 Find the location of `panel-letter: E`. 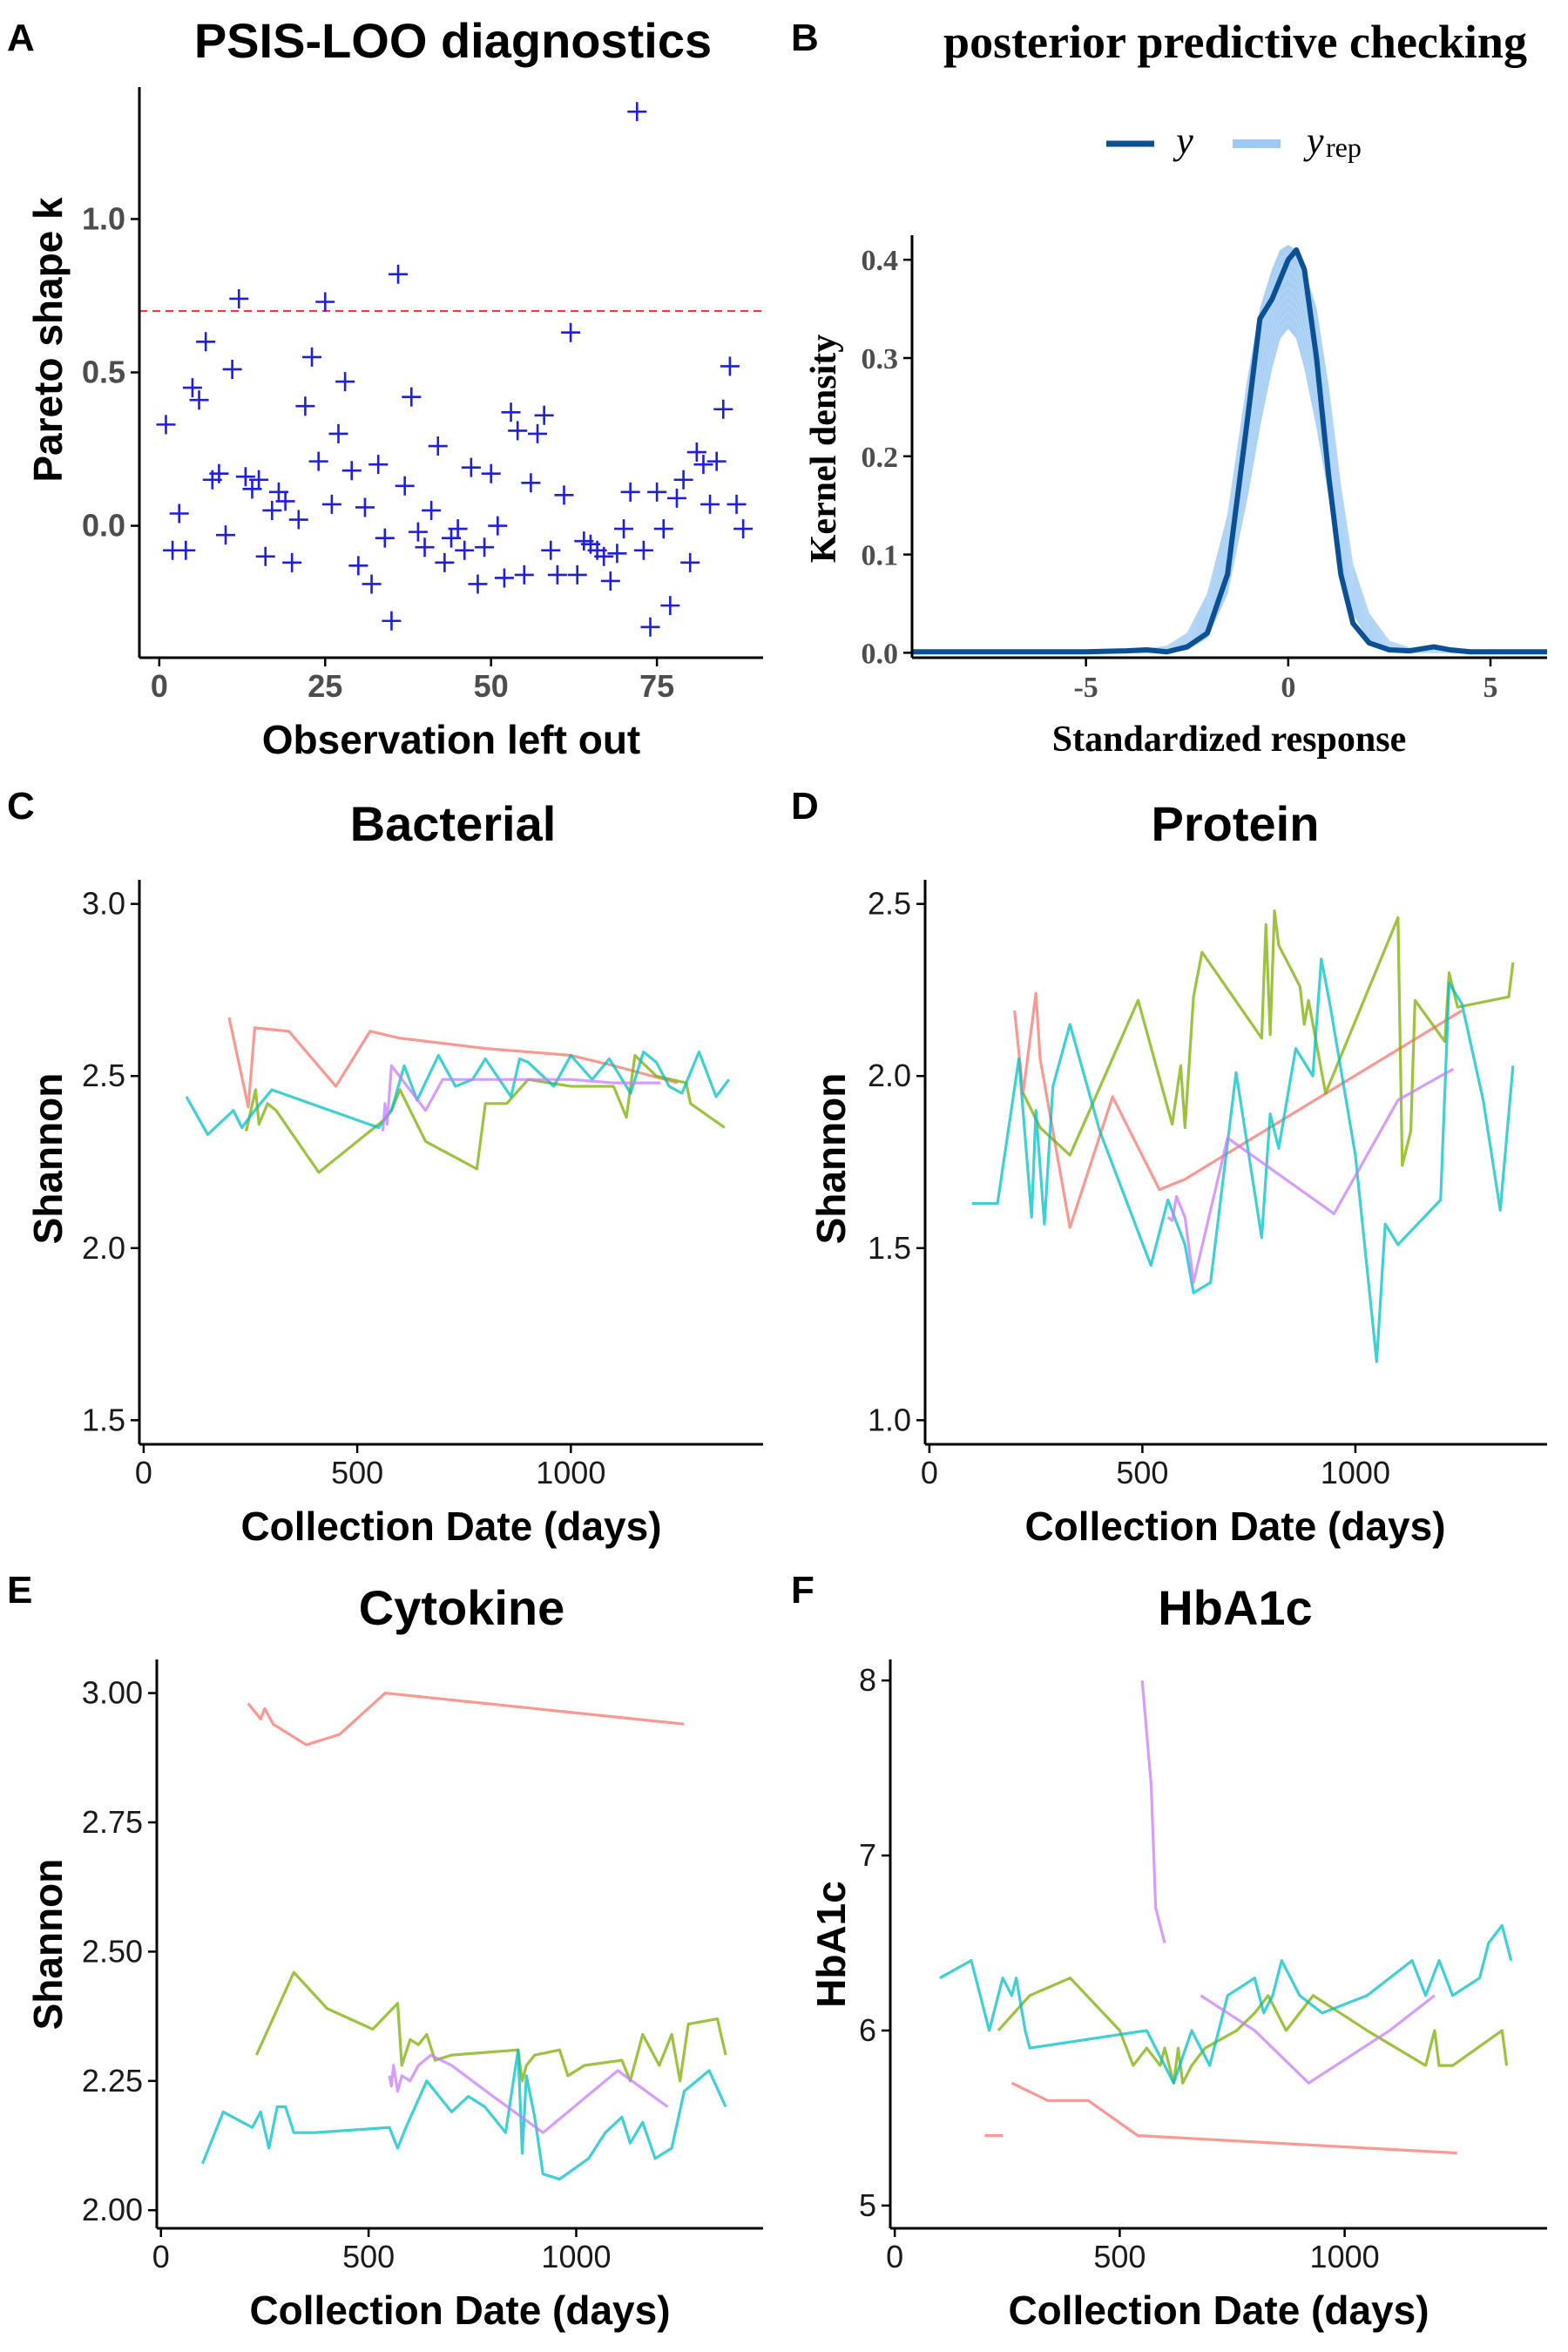

panel-letter: E is located at coordinates (19, 1590).